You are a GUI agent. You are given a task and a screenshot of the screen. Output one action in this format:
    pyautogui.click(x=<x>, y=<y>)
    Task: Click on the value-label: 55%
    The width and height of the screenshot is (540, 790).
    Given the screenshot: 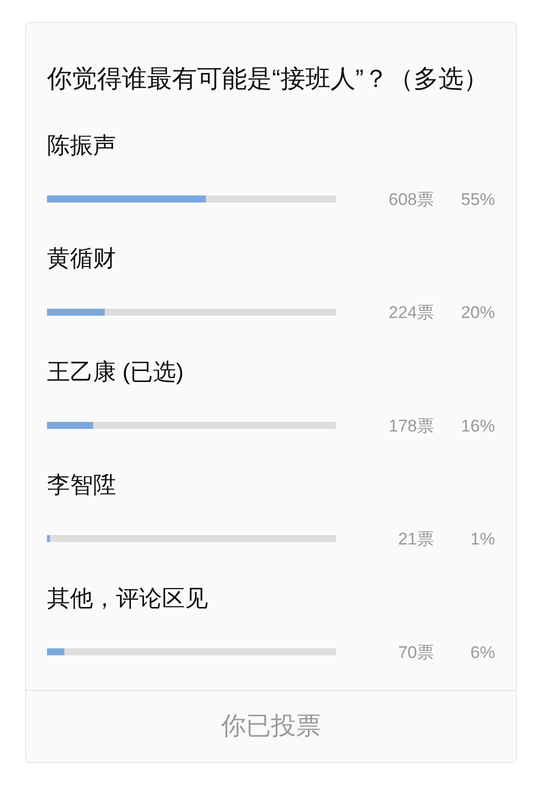 What is the action you would take?
    pyautogui.click(x=477, y=199)
    